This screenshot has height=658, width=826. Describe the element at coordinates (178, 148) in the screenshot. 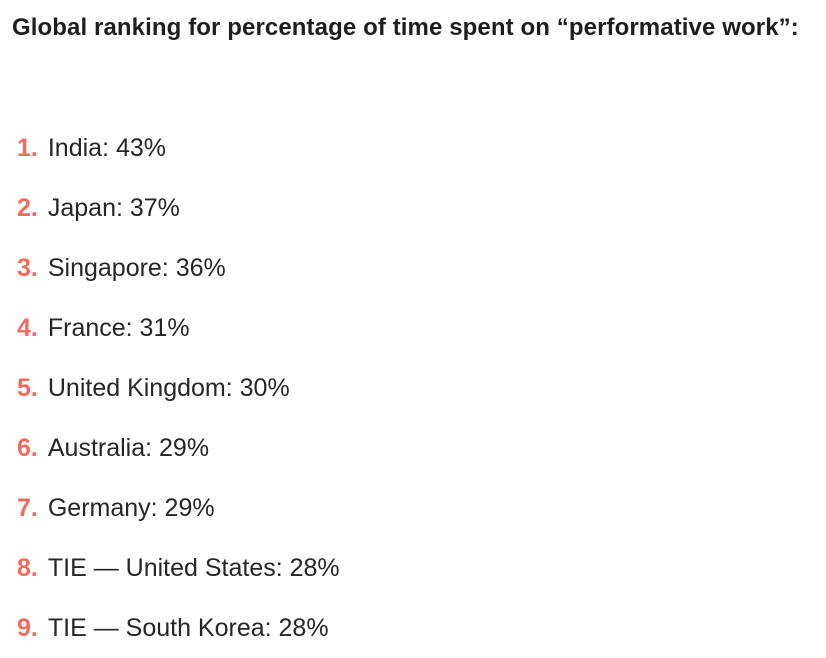

I see `ranking-item: 1. India: 43%` at that location.